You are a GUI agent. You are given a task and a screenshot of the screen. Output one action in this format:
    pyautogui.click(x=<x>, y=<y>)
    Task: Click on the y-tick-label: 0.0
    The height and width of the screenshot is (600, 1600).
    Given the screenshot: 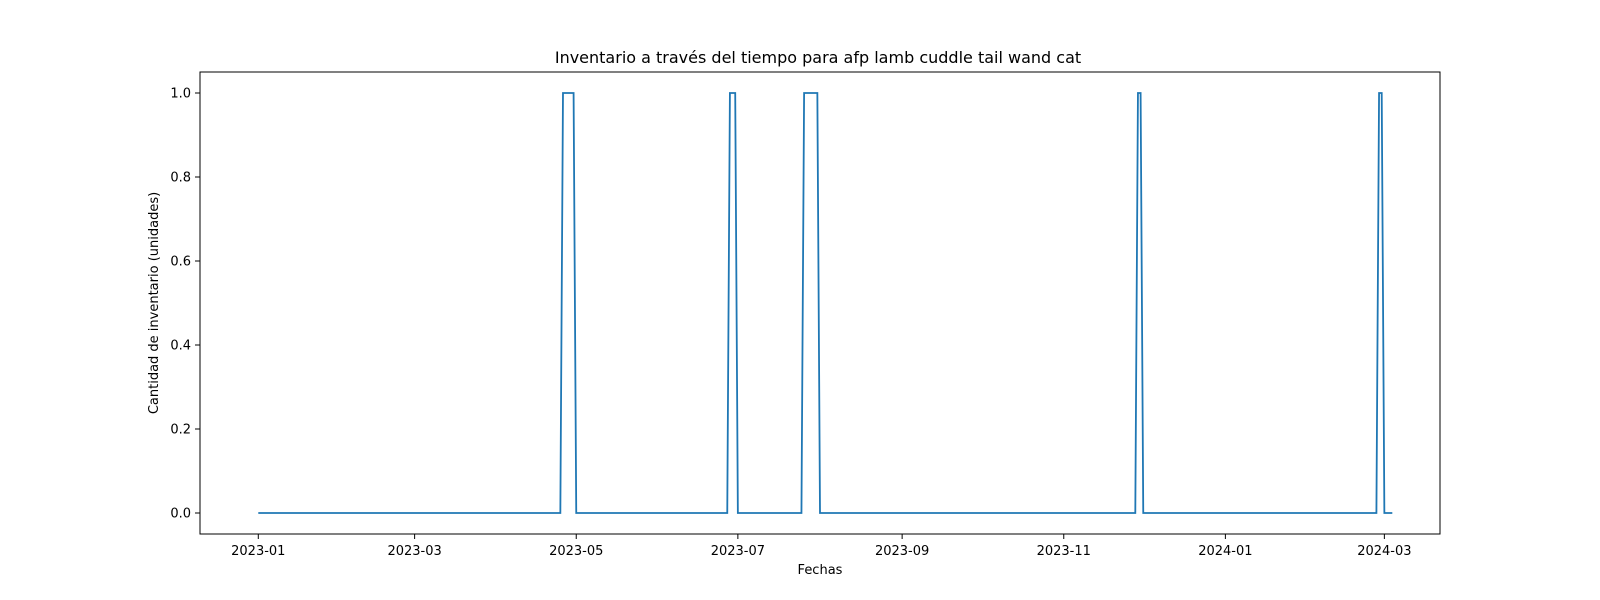 What is the action you would take?
    pyautogui.click(x=180, y=514)
    